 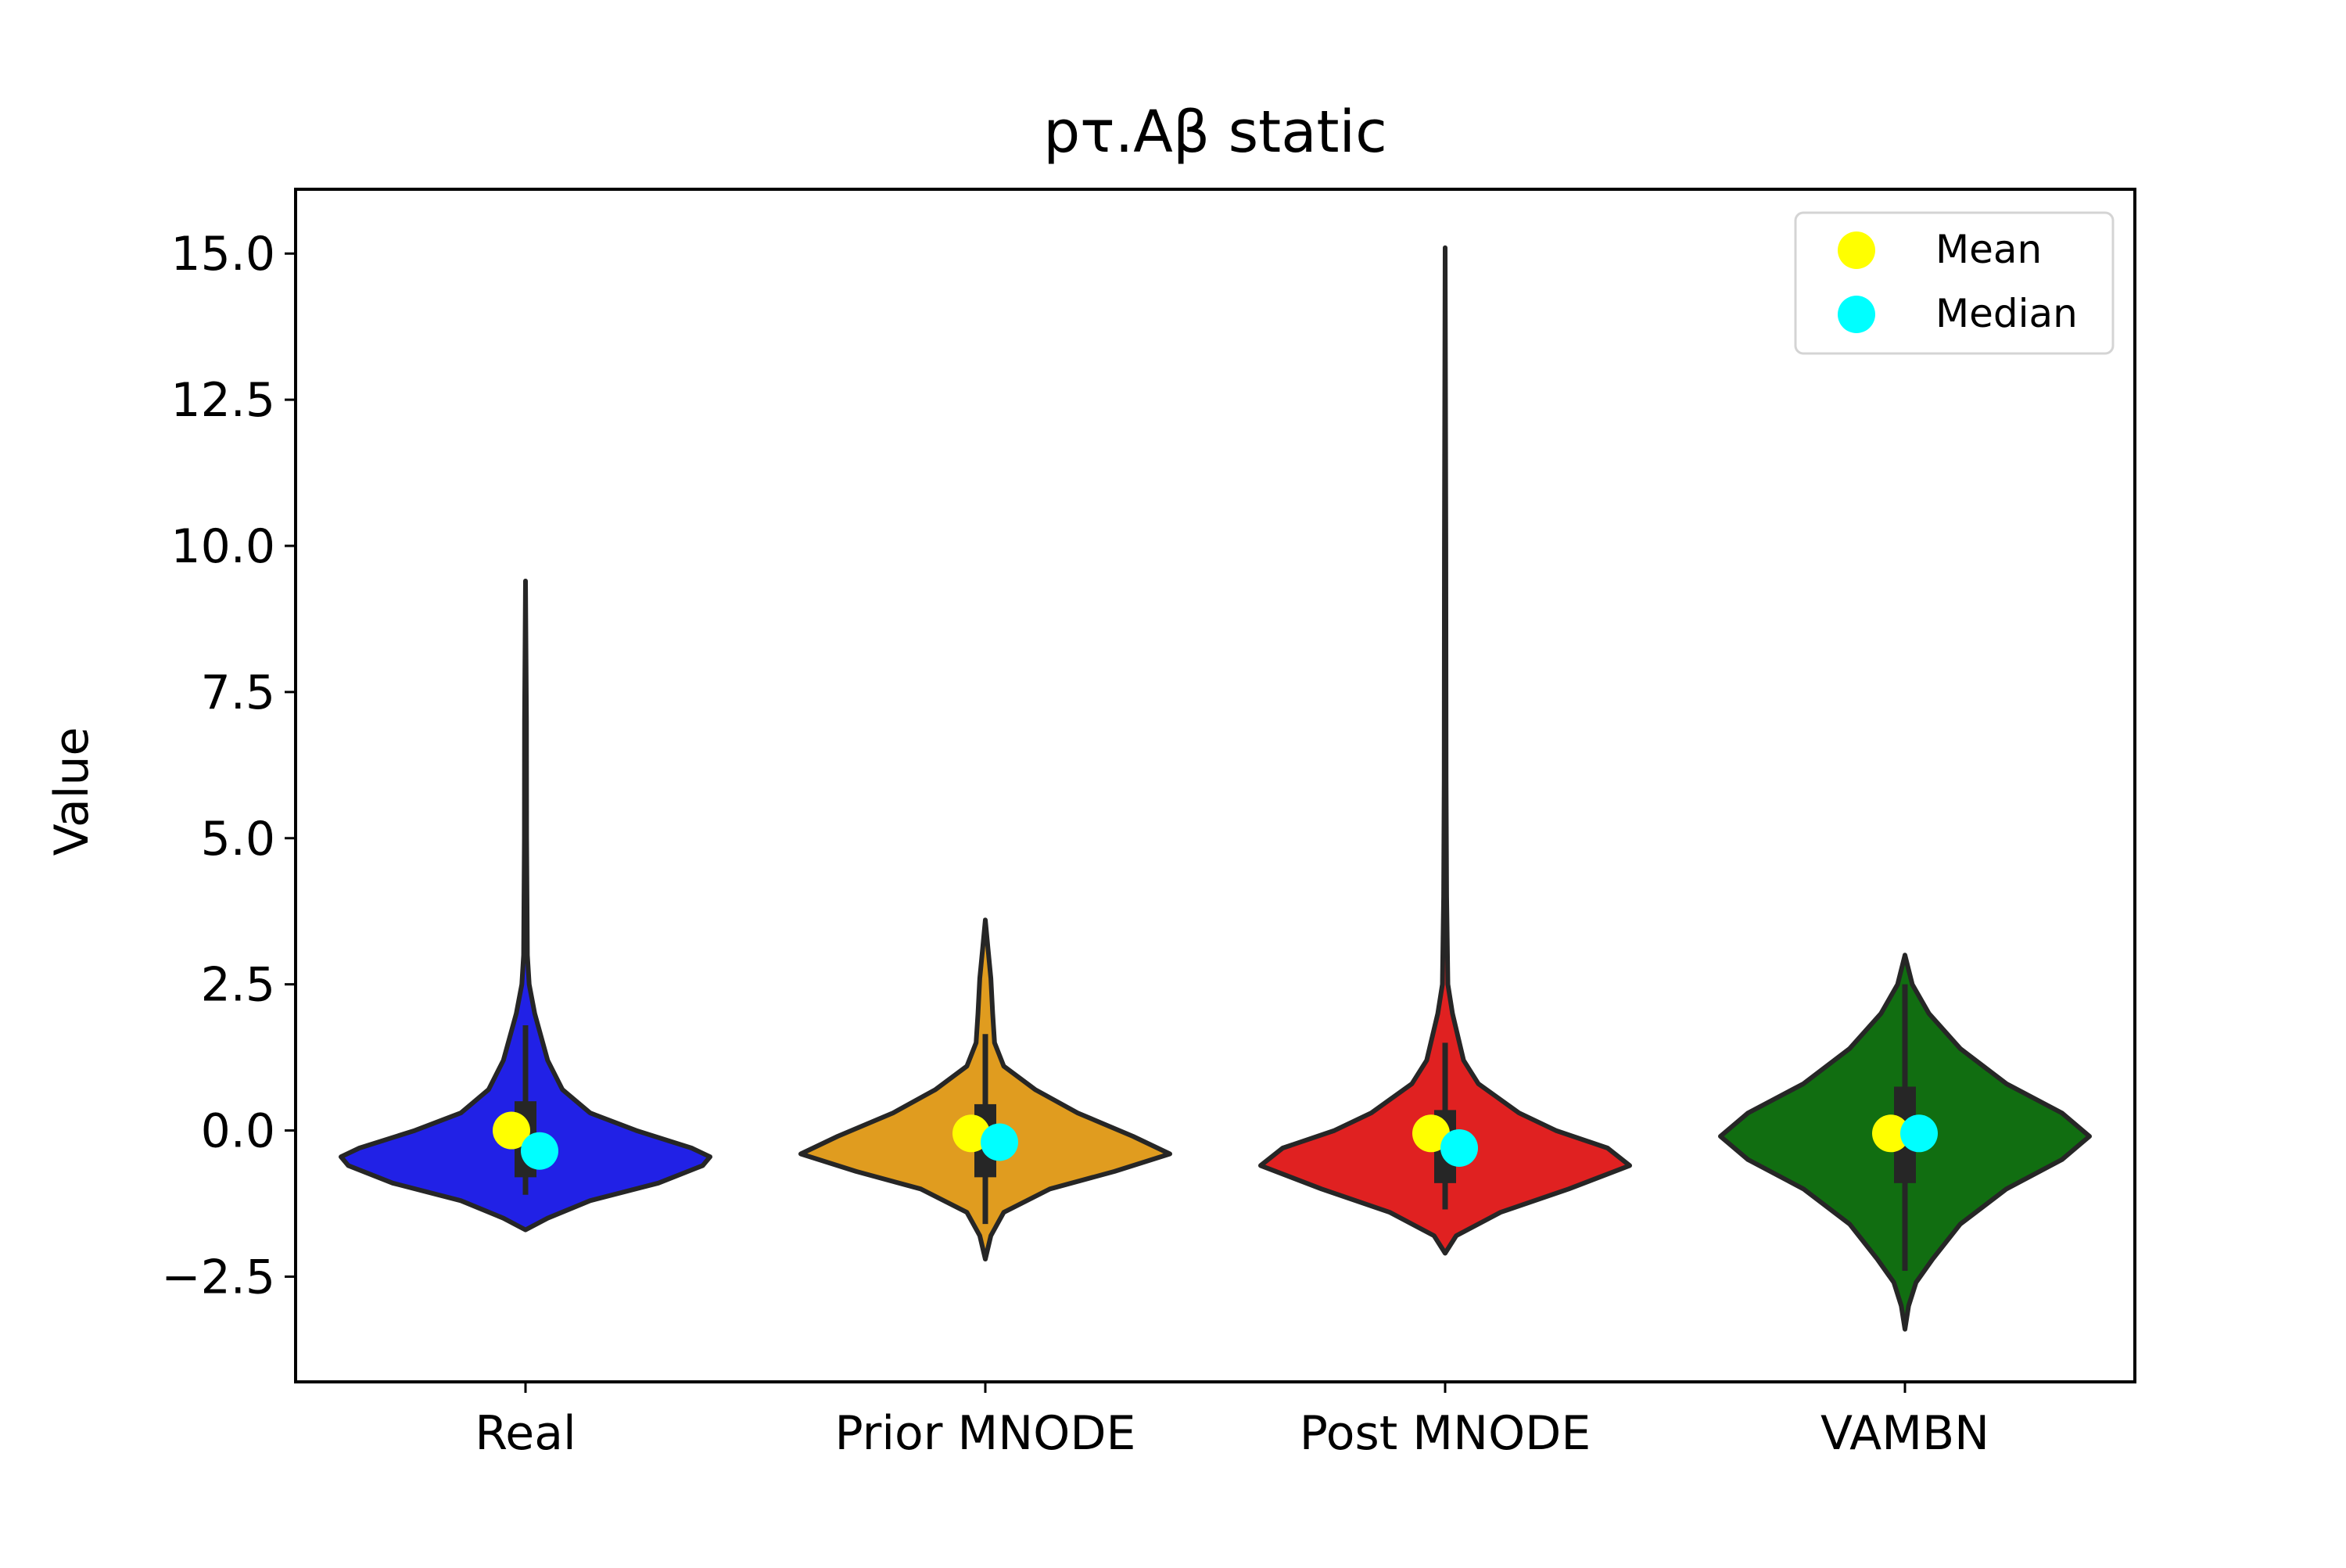 What do you see at coordinates (1989, 249) in the screenshot?
I see `legend-mean-label: Mean` at bounding box center [1989, 249].